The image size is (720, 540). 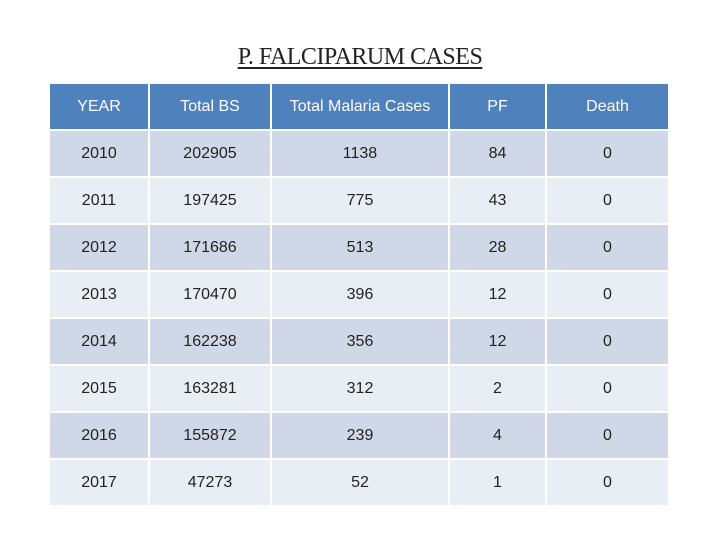 I want to click on table-cell: 52, so click(x=360, y=482).